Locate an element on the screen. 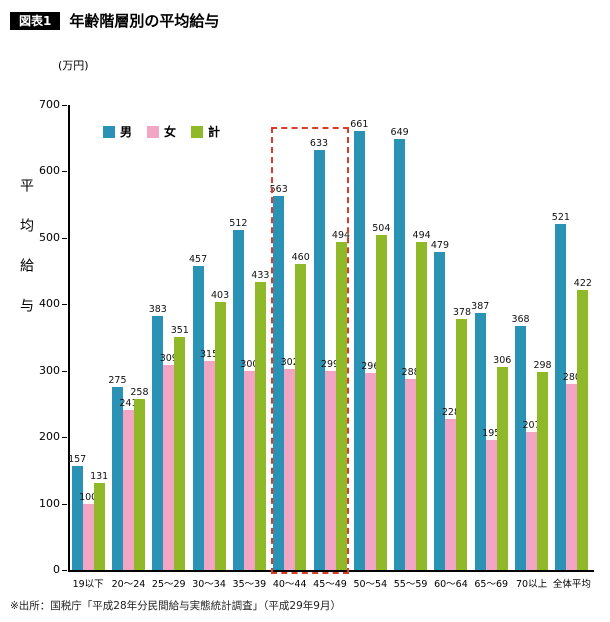  bar-value-label: 383 is located at coordinates (157, 309).